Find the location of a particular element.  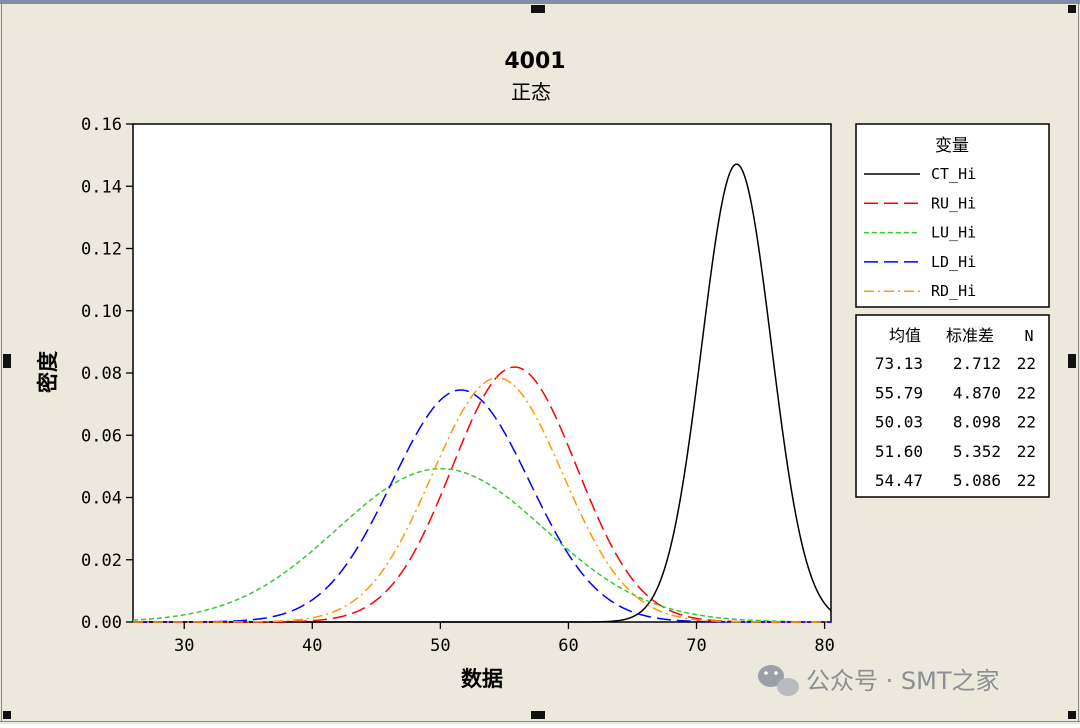

series-curve-lu-hi is located at coordinates (481, 545).